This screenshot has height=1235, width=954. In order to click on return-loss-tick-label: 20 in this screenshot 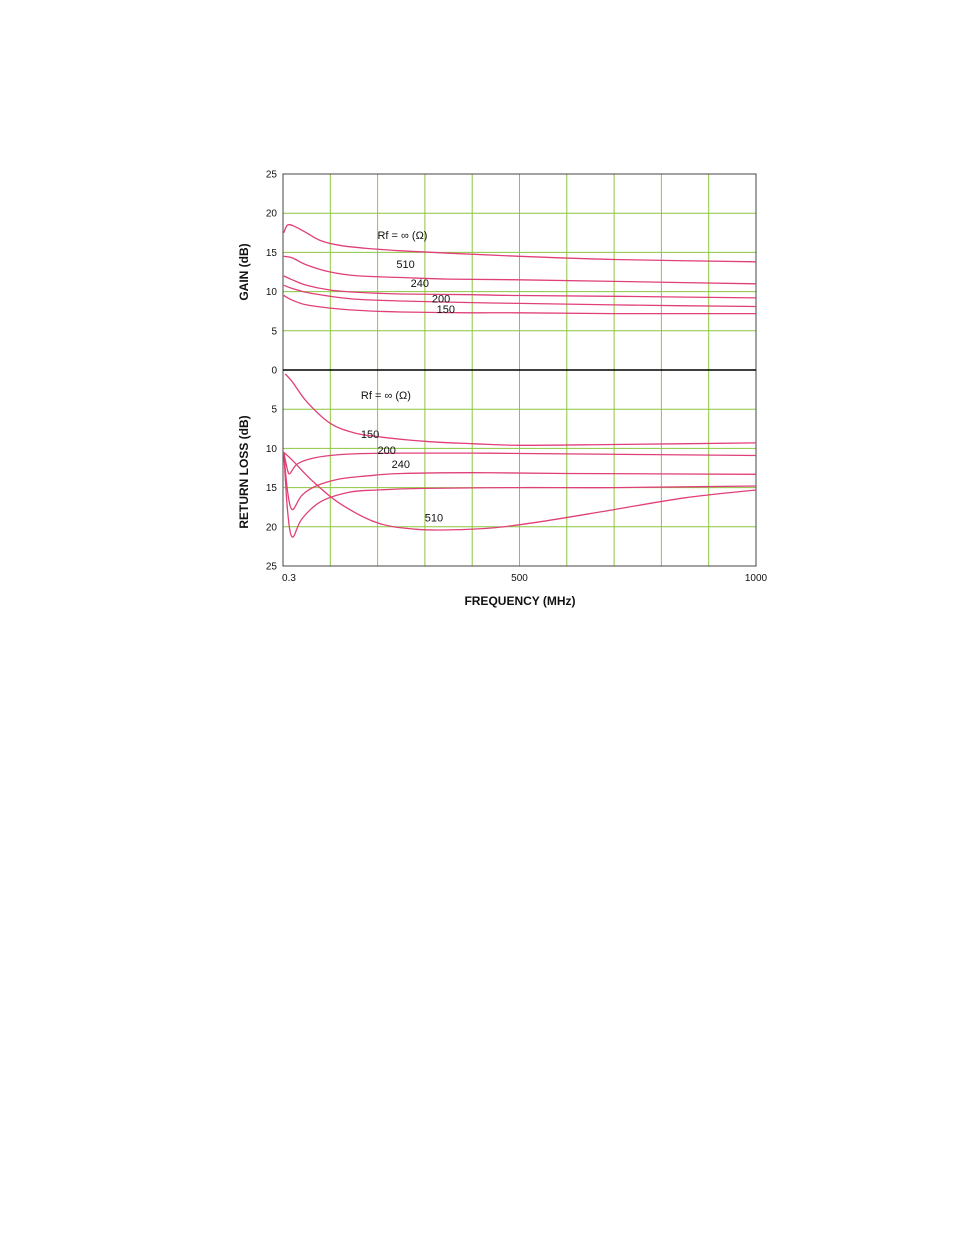, I will do `click(272, 527)`.